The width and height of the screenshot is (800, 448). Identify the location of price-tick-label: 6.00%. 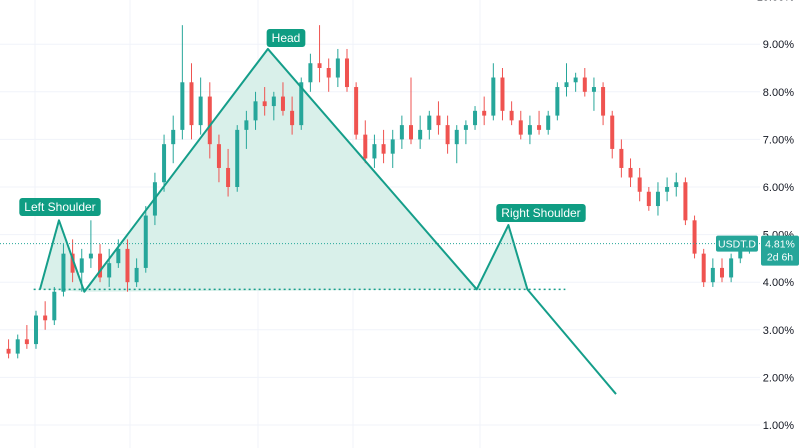
(778, 188).